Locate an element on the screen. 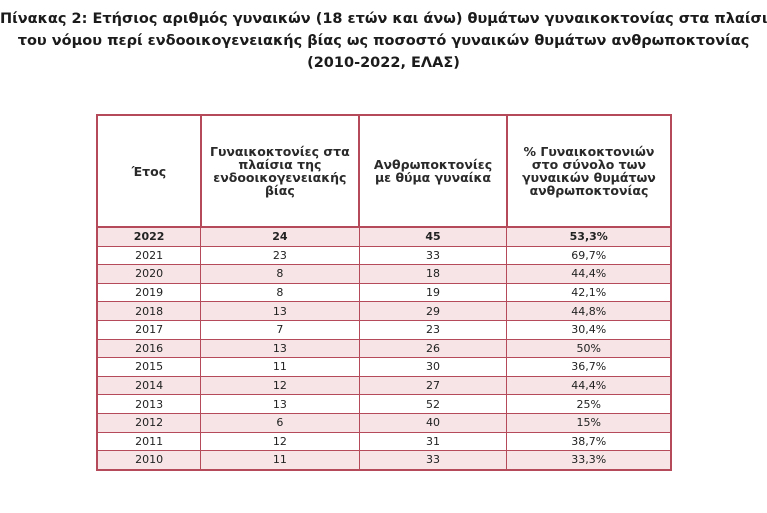 This screenshot has width=767, height=513. table-row: 2012 6 40 15% is located at coordinates (384, 422).